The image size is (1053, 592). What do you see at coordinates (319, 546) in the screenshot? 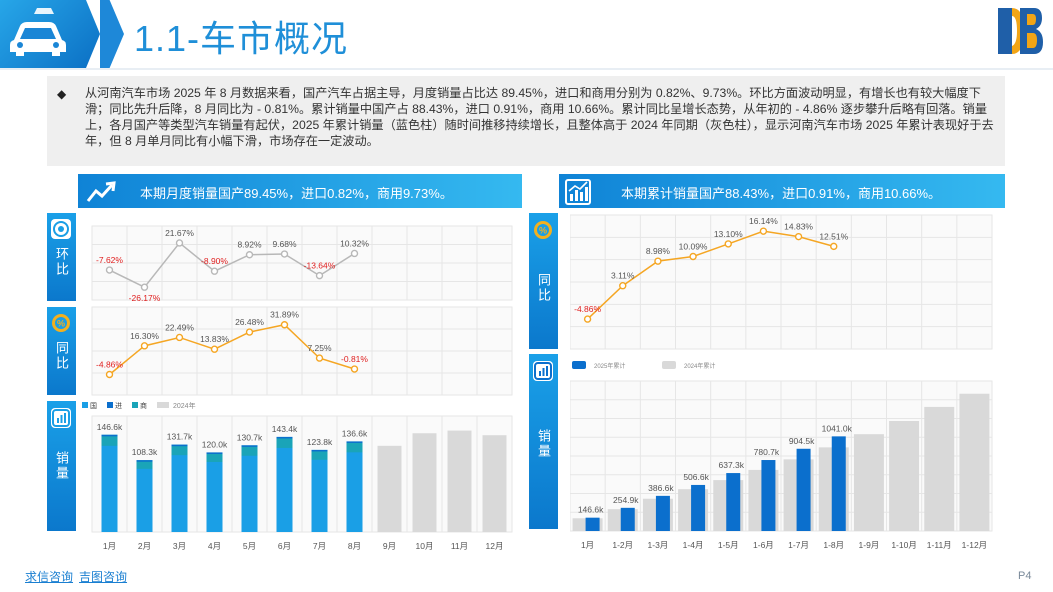
I see `left-sales-tick-label: 7月` at bounding box center [319, 546].